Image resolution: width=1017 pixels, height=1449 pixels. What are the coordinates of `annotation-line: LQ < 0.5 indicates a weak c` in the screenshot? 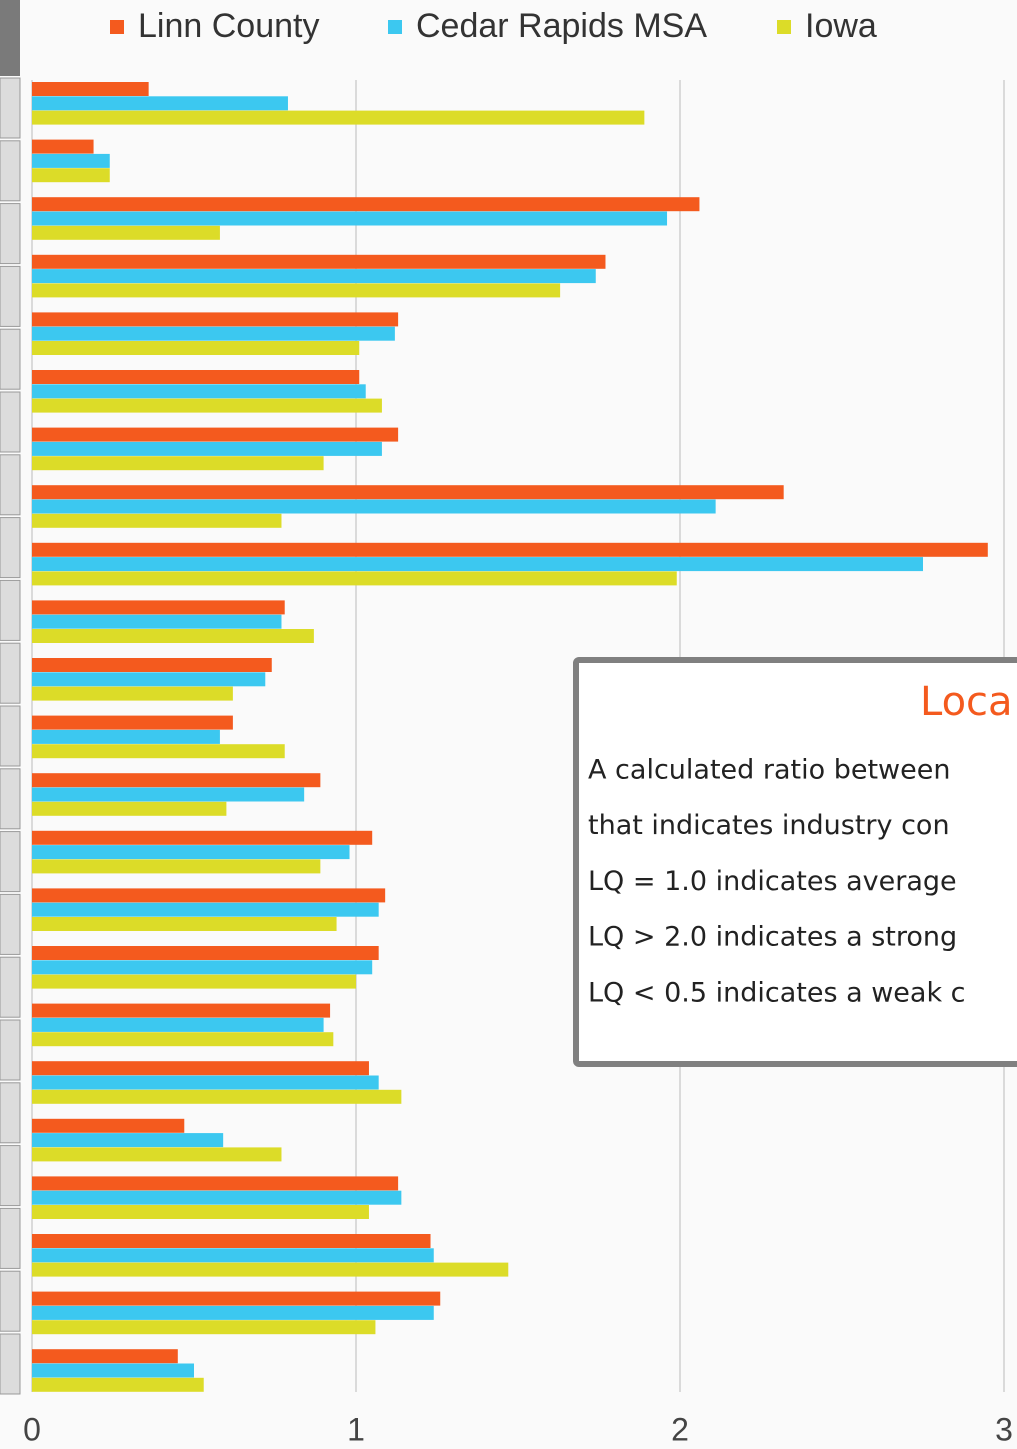 It's located at (777, 992).